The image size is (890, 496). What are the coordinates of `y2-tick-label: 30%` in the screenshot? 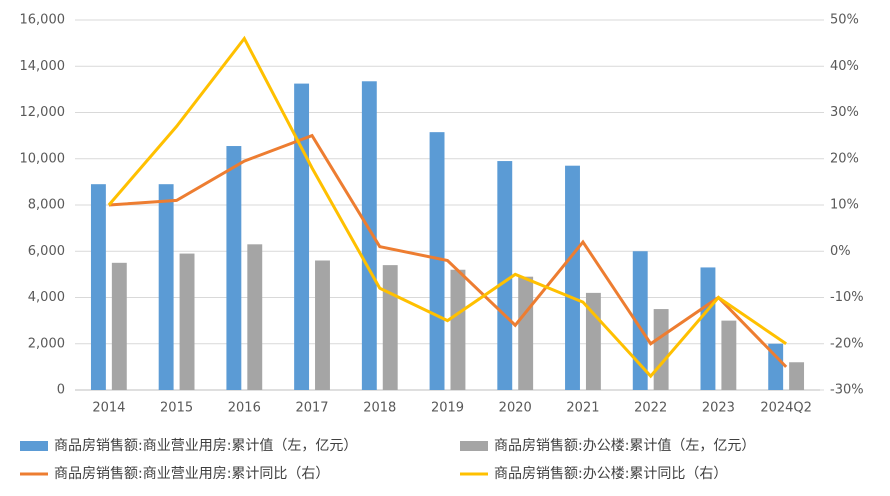 It's located at (844, 112).